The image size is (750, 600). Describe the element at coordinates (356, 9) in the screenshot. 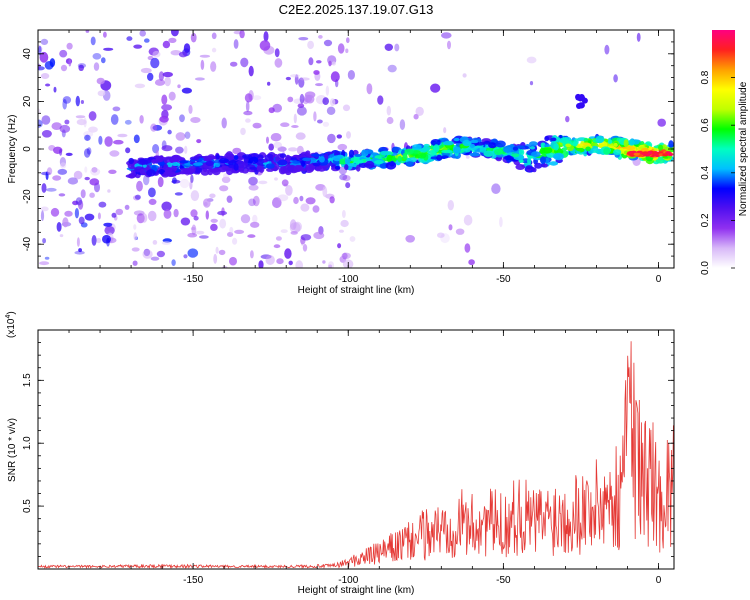

I see `chart-title: C2E2.2025.137.19.07.G13` at that location.